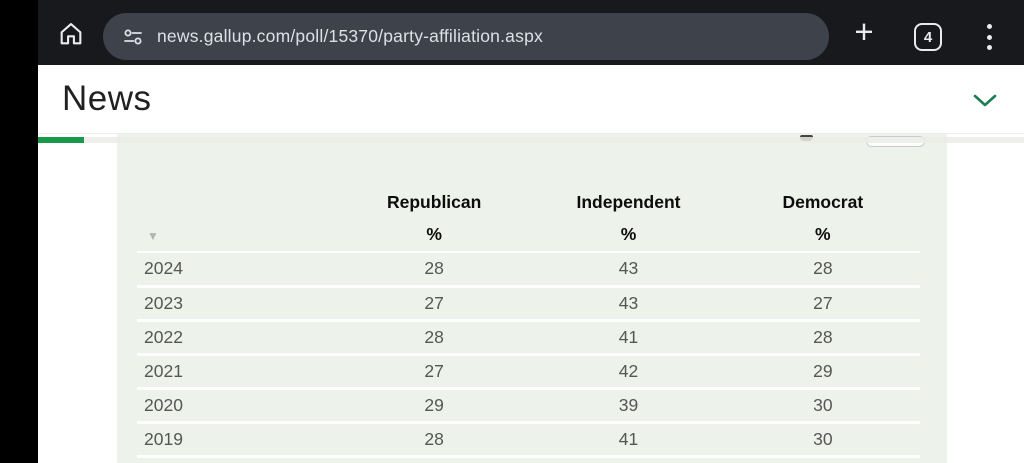 This screenshot has height=463, width=1024. I want to click on new-tab-button: +, so click(864, 31).